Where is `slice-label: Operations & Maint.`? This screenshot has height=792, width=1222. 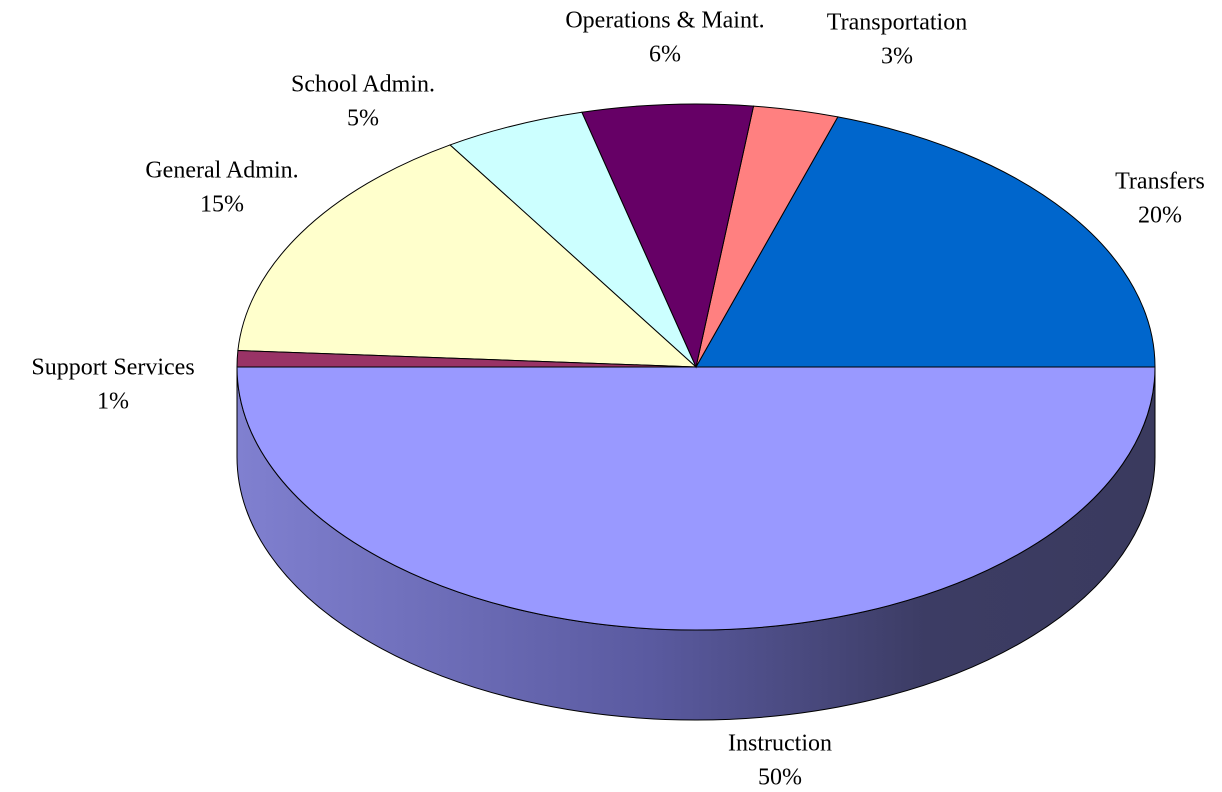 slice-label: Operations & Maint. is located at coordinates (664, 21).